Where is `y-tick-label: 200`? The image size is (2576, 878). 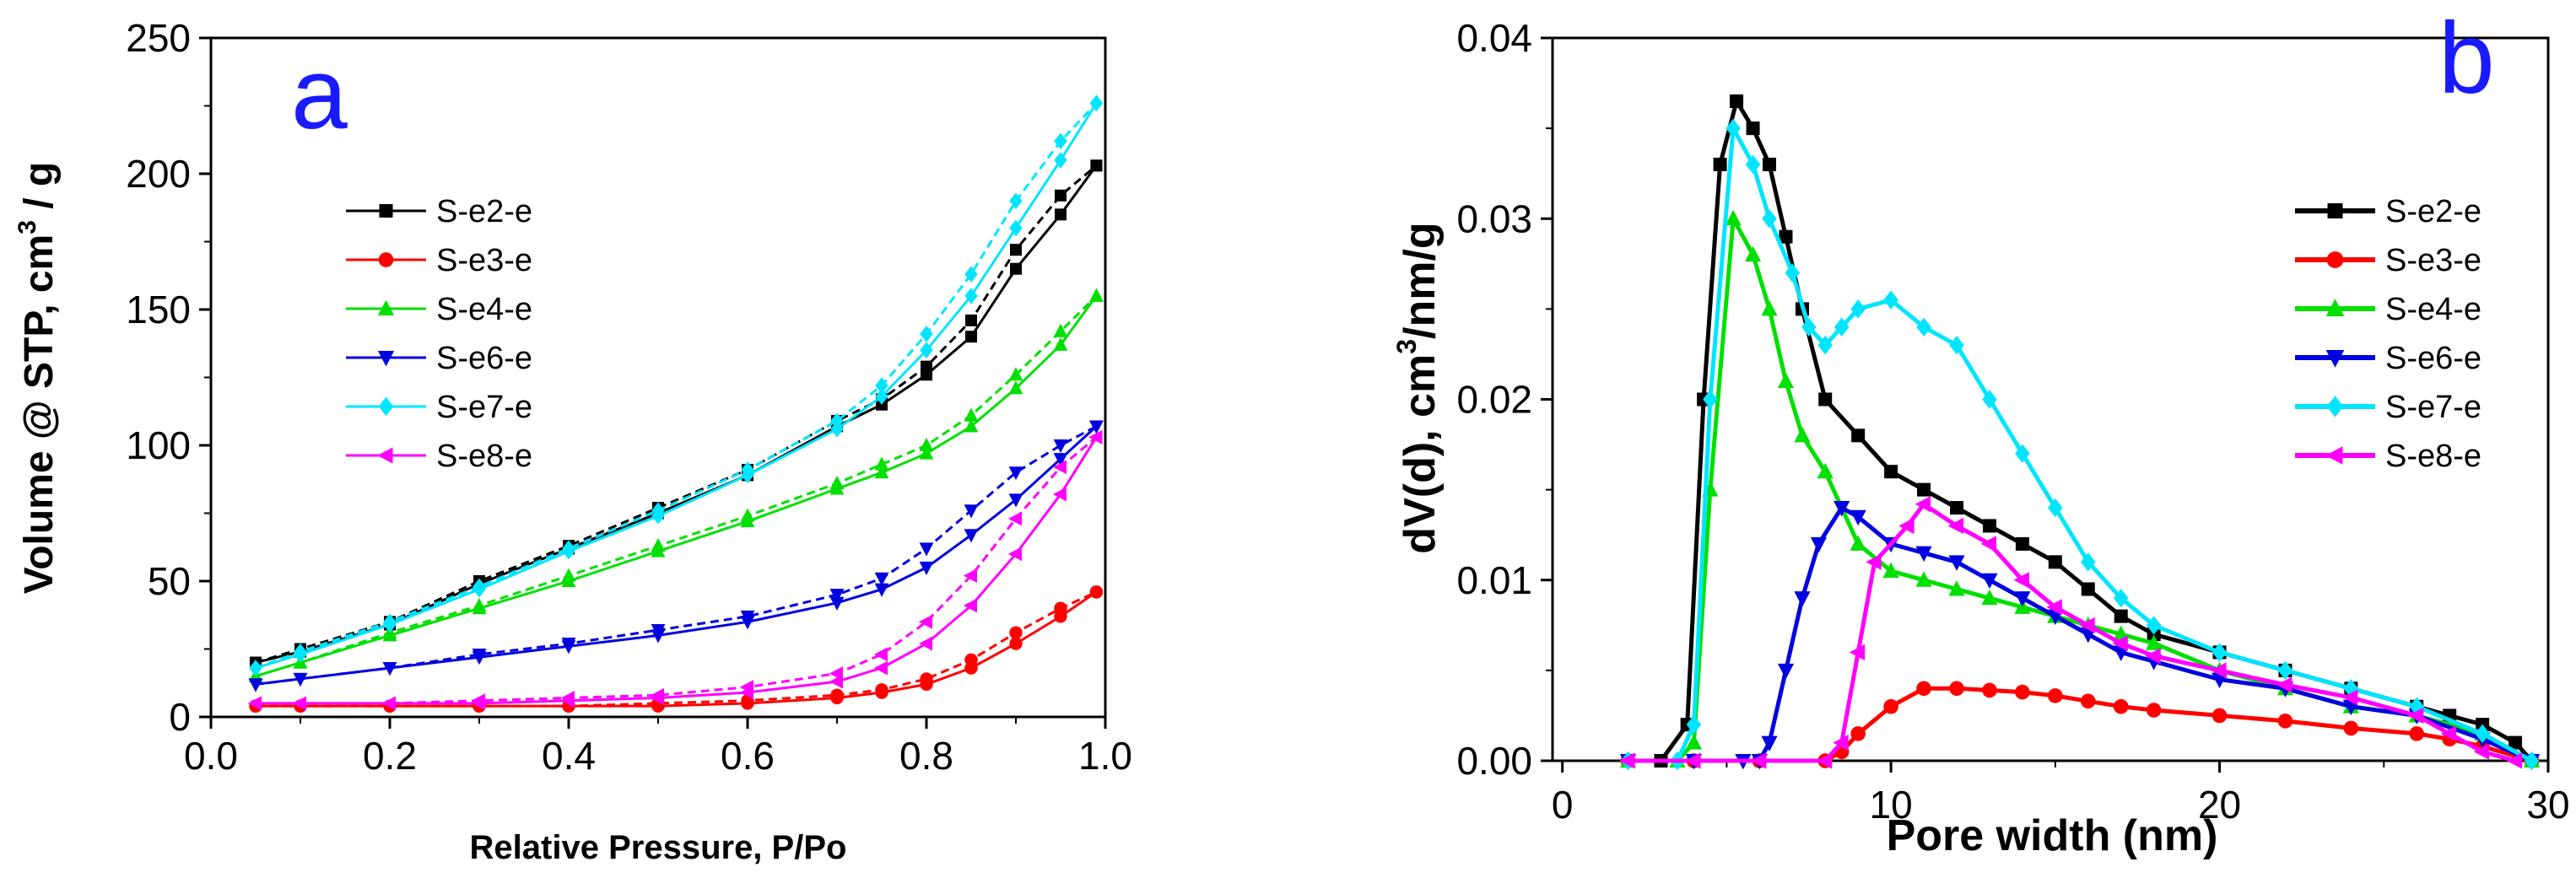
y-tick-label: 200 is located at coordinates (158, 174).